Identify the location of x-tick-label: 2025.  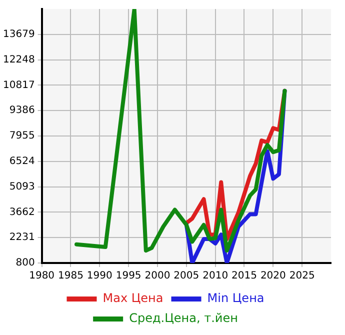
(302, 276).